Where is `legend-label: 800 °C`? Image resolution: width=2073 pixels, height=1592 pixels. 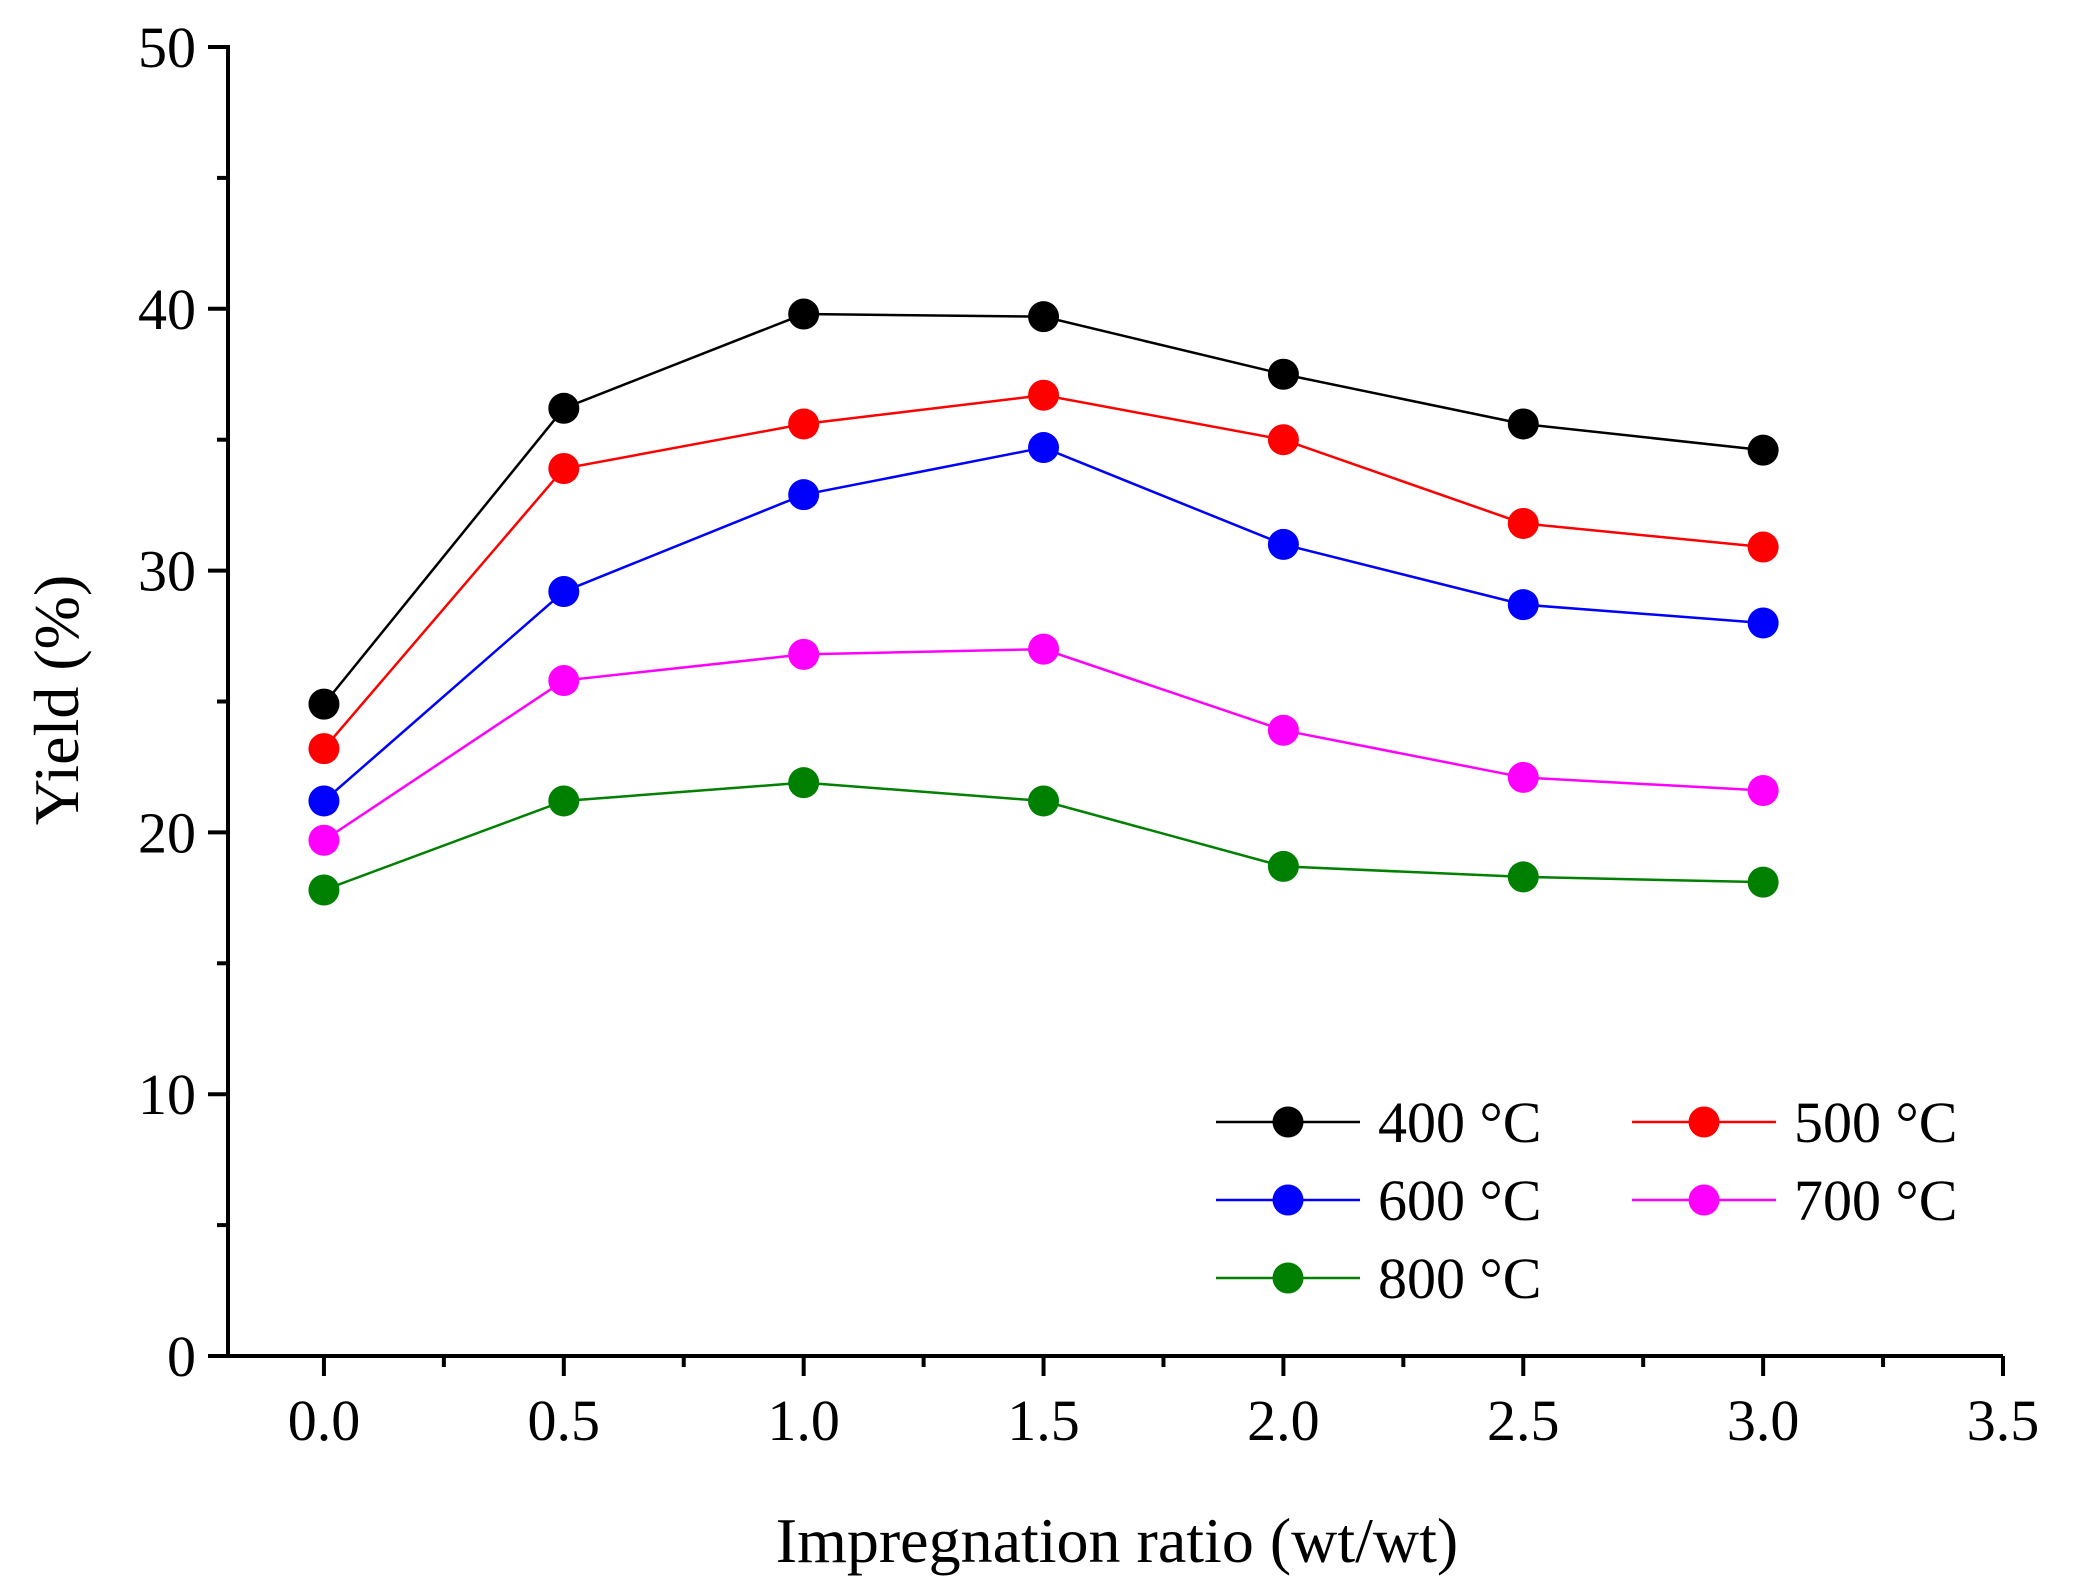
legend-label: 800 °C is located at coordinates (1459, 1278).